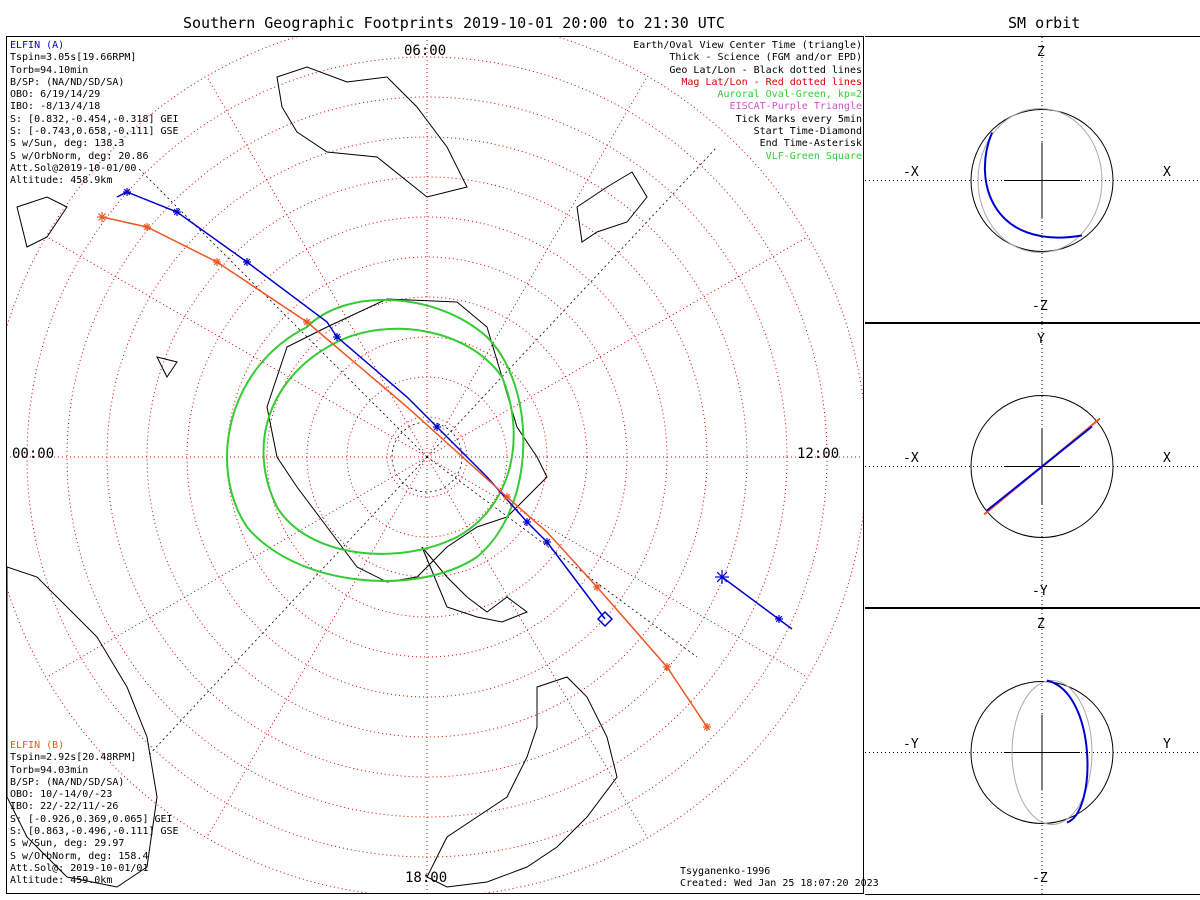 The width and height of the screenshot is (1200, 900). What do you see at coordinates (790, 95) in the screenshot?
I see `legend-entry: Auroral Oval-Green, kp=2` at bounding box center [790, 95].